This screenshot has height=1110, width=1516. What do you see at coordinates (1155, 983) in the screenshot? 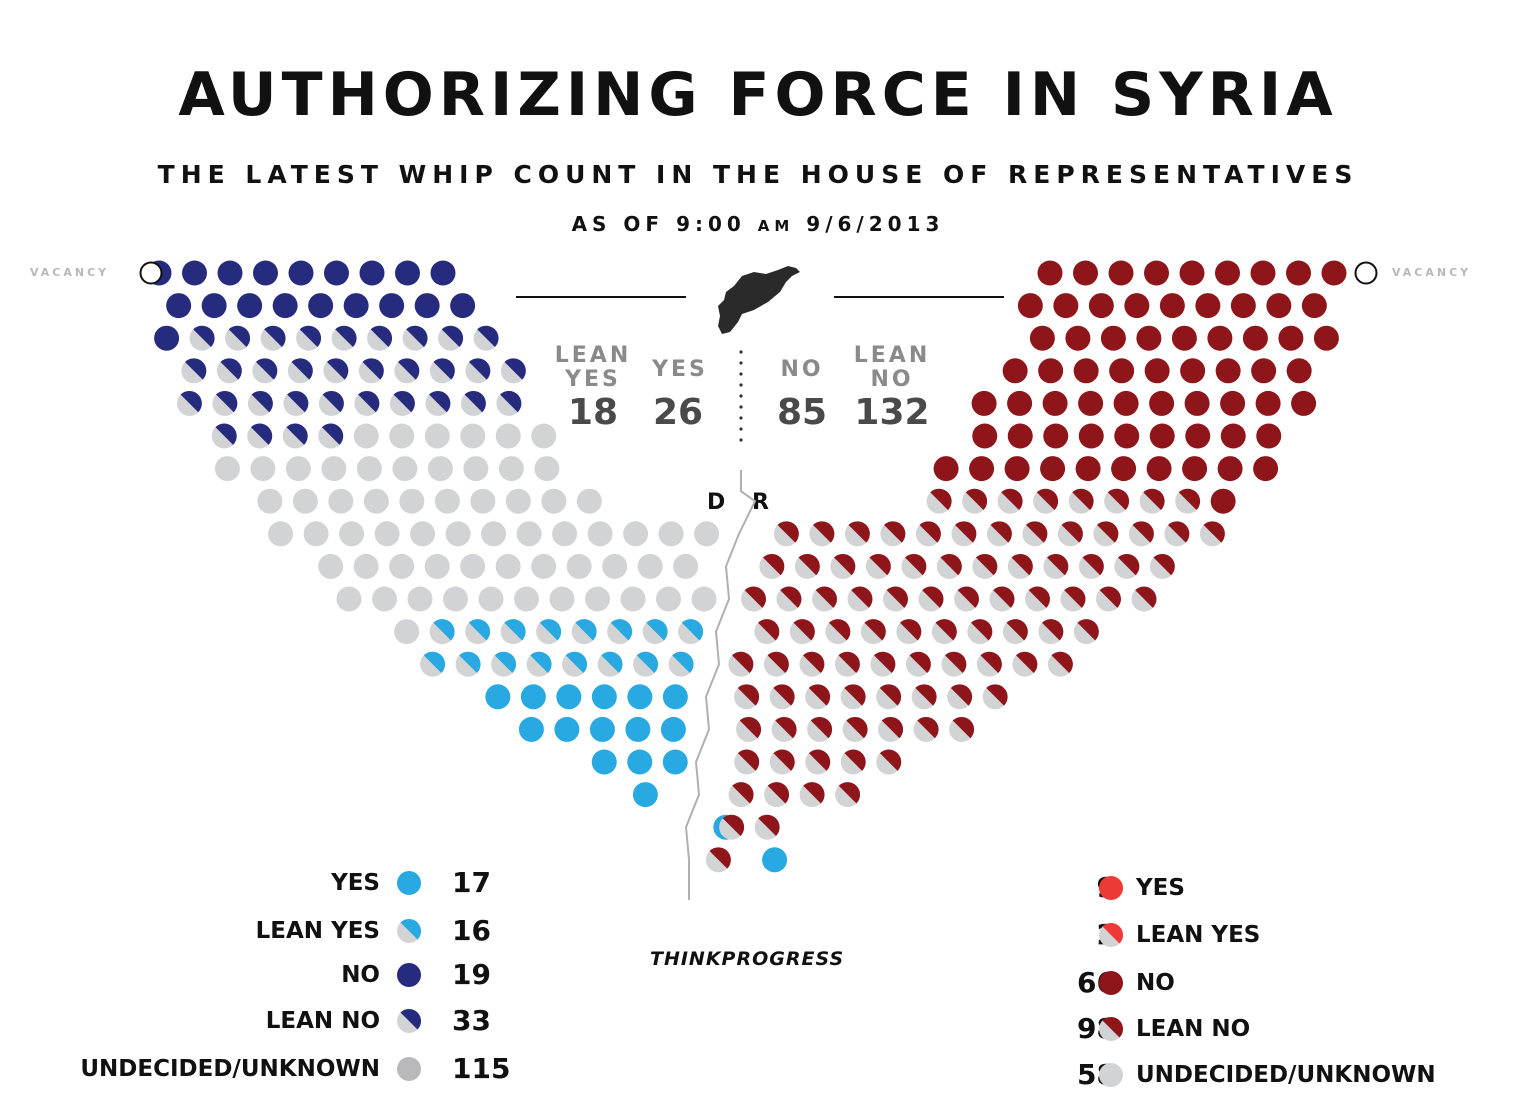
I see `legend-rep-no-label: NO` at bounding box center [1155, 983].